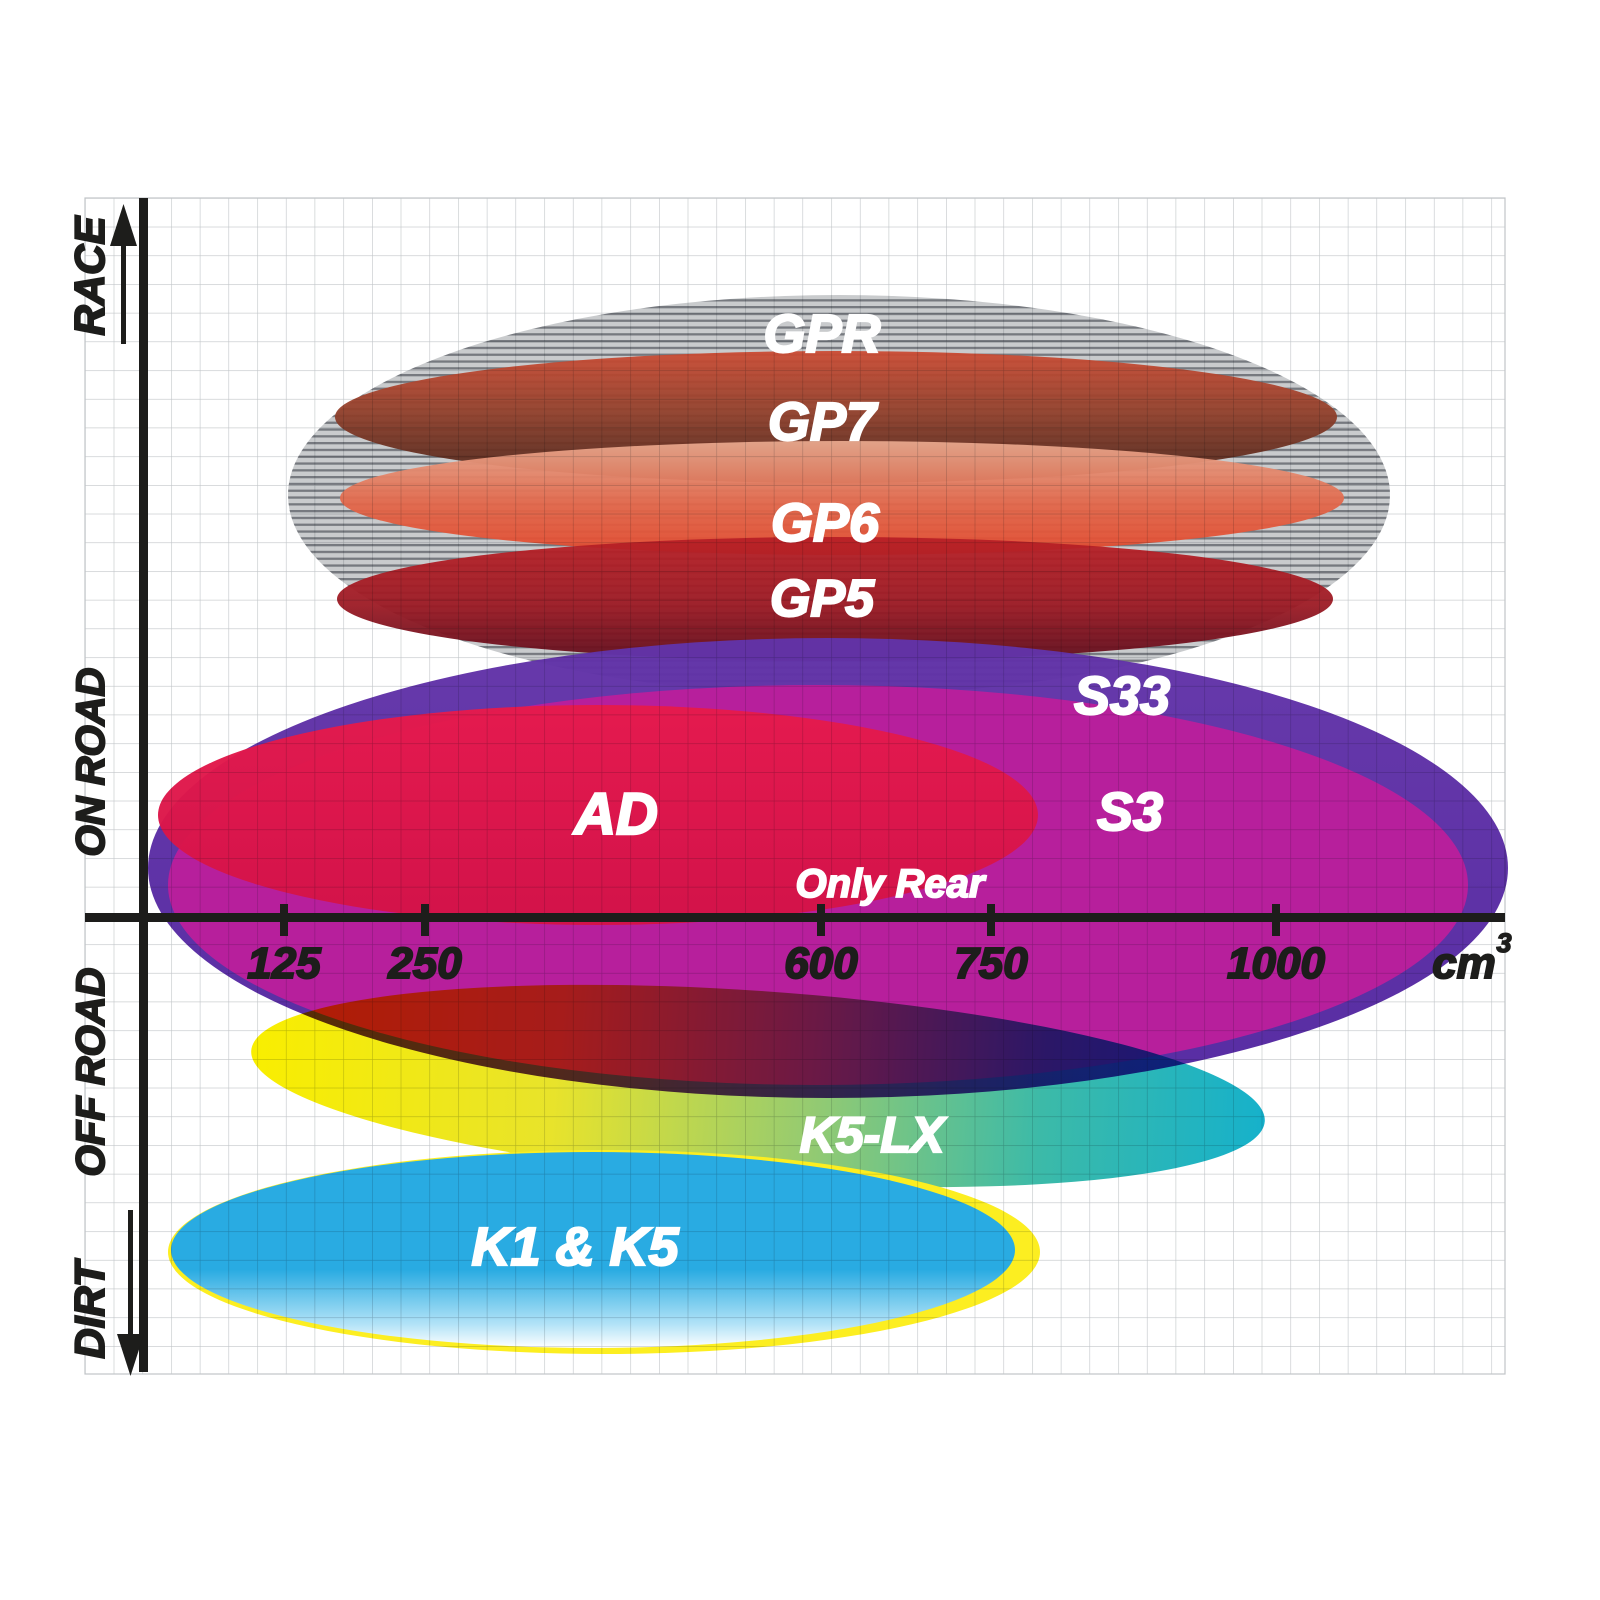 This screenshot has height=1600, width=1600. Describe the element at coordinates (91, 1072) in the screenshot. I see `y-label-off-road: OFF ROAD` at that location.